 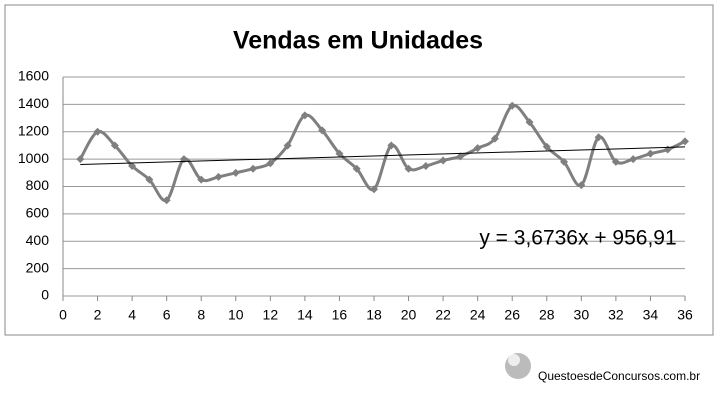 What do you see at coordinates (577, 238) in the screenshot?
I see `trendline-equation: y = 3,6736x + 956,91` at bounding box center [577, 238].